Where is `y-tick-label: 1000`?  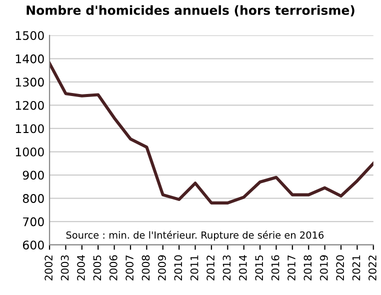
y-tick-label: 1000 is located at coordinates (30, 151).